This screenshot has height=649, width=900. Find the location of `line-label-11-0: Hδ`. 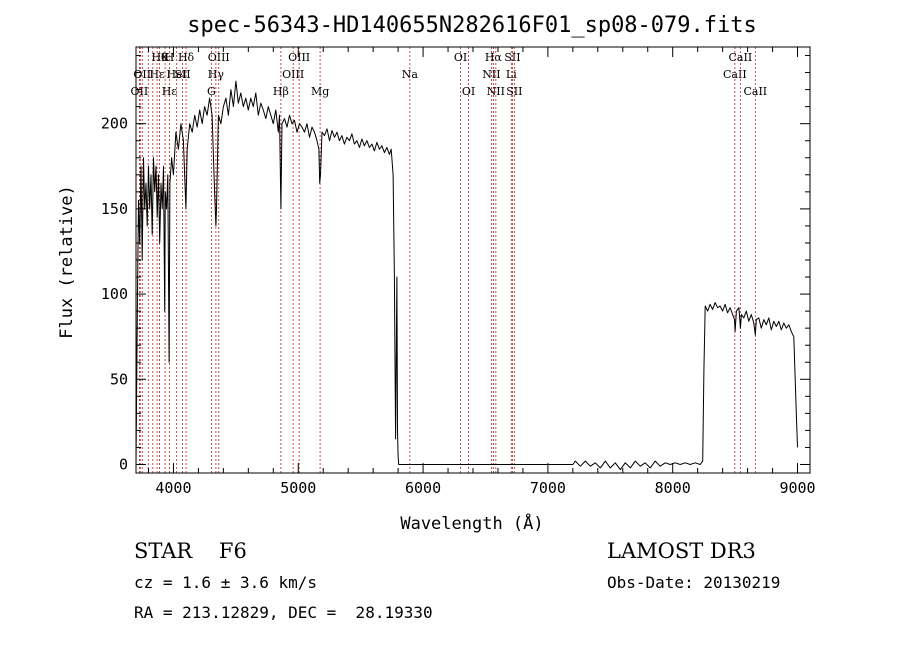

line-label-11-0: Hδ is located at coordinates (186, 57).